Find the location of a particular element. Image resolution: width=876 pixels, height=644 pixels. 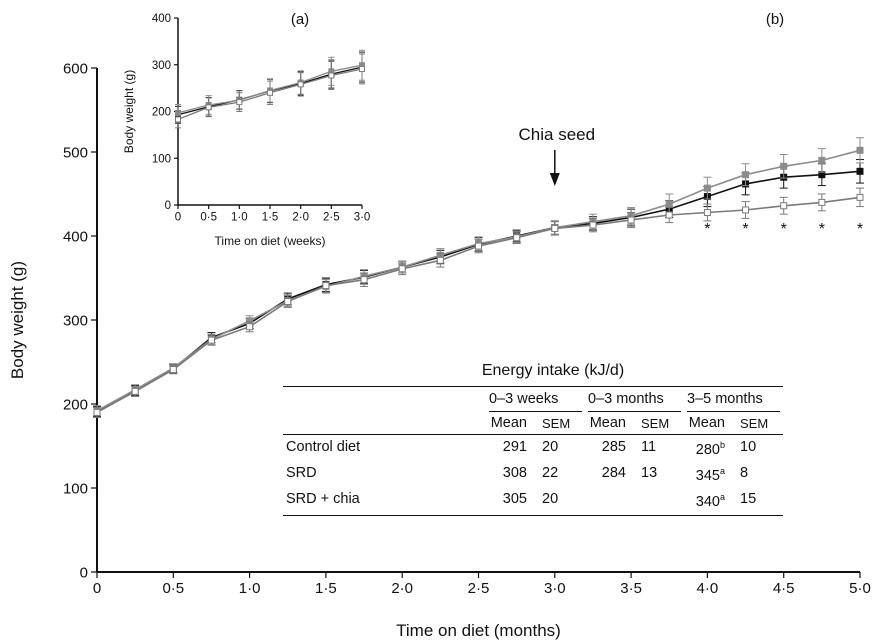

cell-value: 20 is located at coordinates (557, 501).